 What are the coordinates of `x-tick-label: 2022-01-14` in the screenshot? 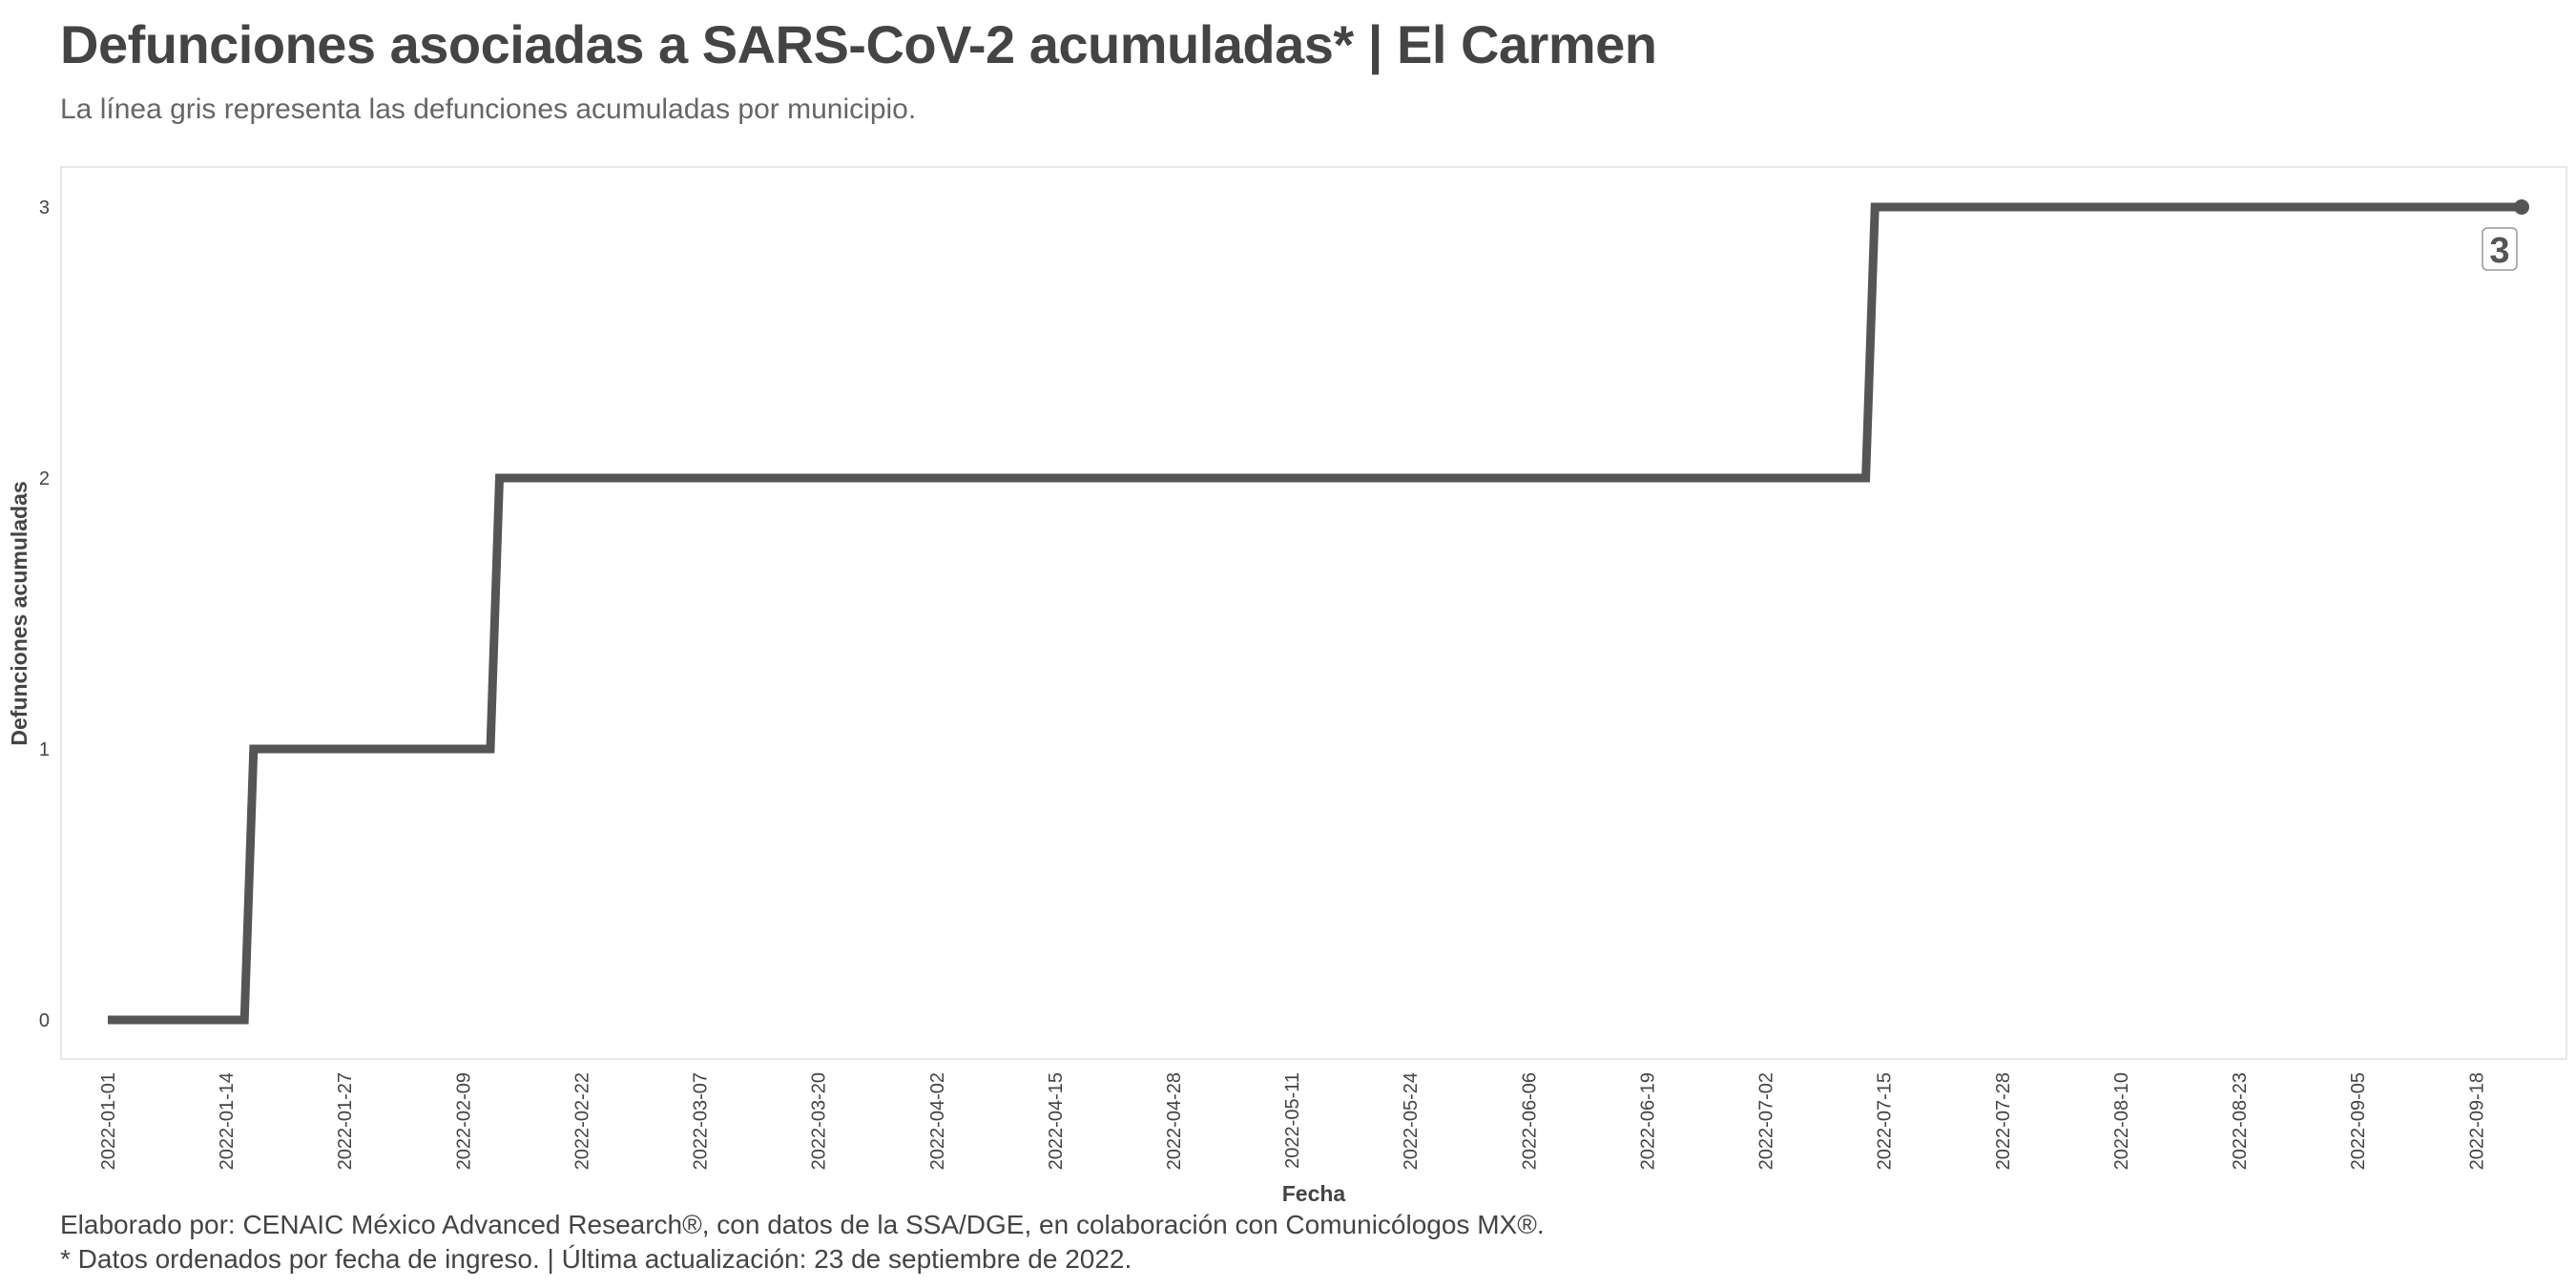 It's located at (227, 1121).